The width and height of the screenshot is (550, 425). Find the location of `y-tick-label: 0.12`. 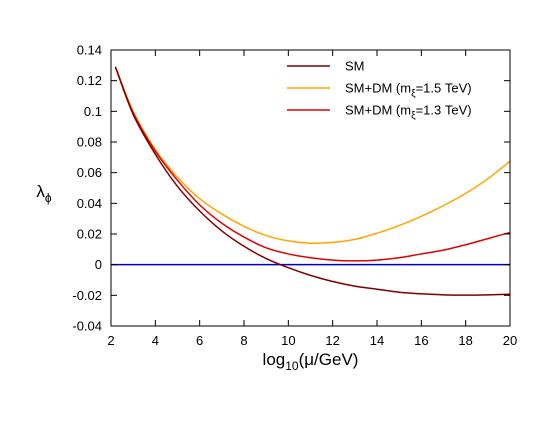

y-tick-label: 0.12 is located at coordinates (89, 80).